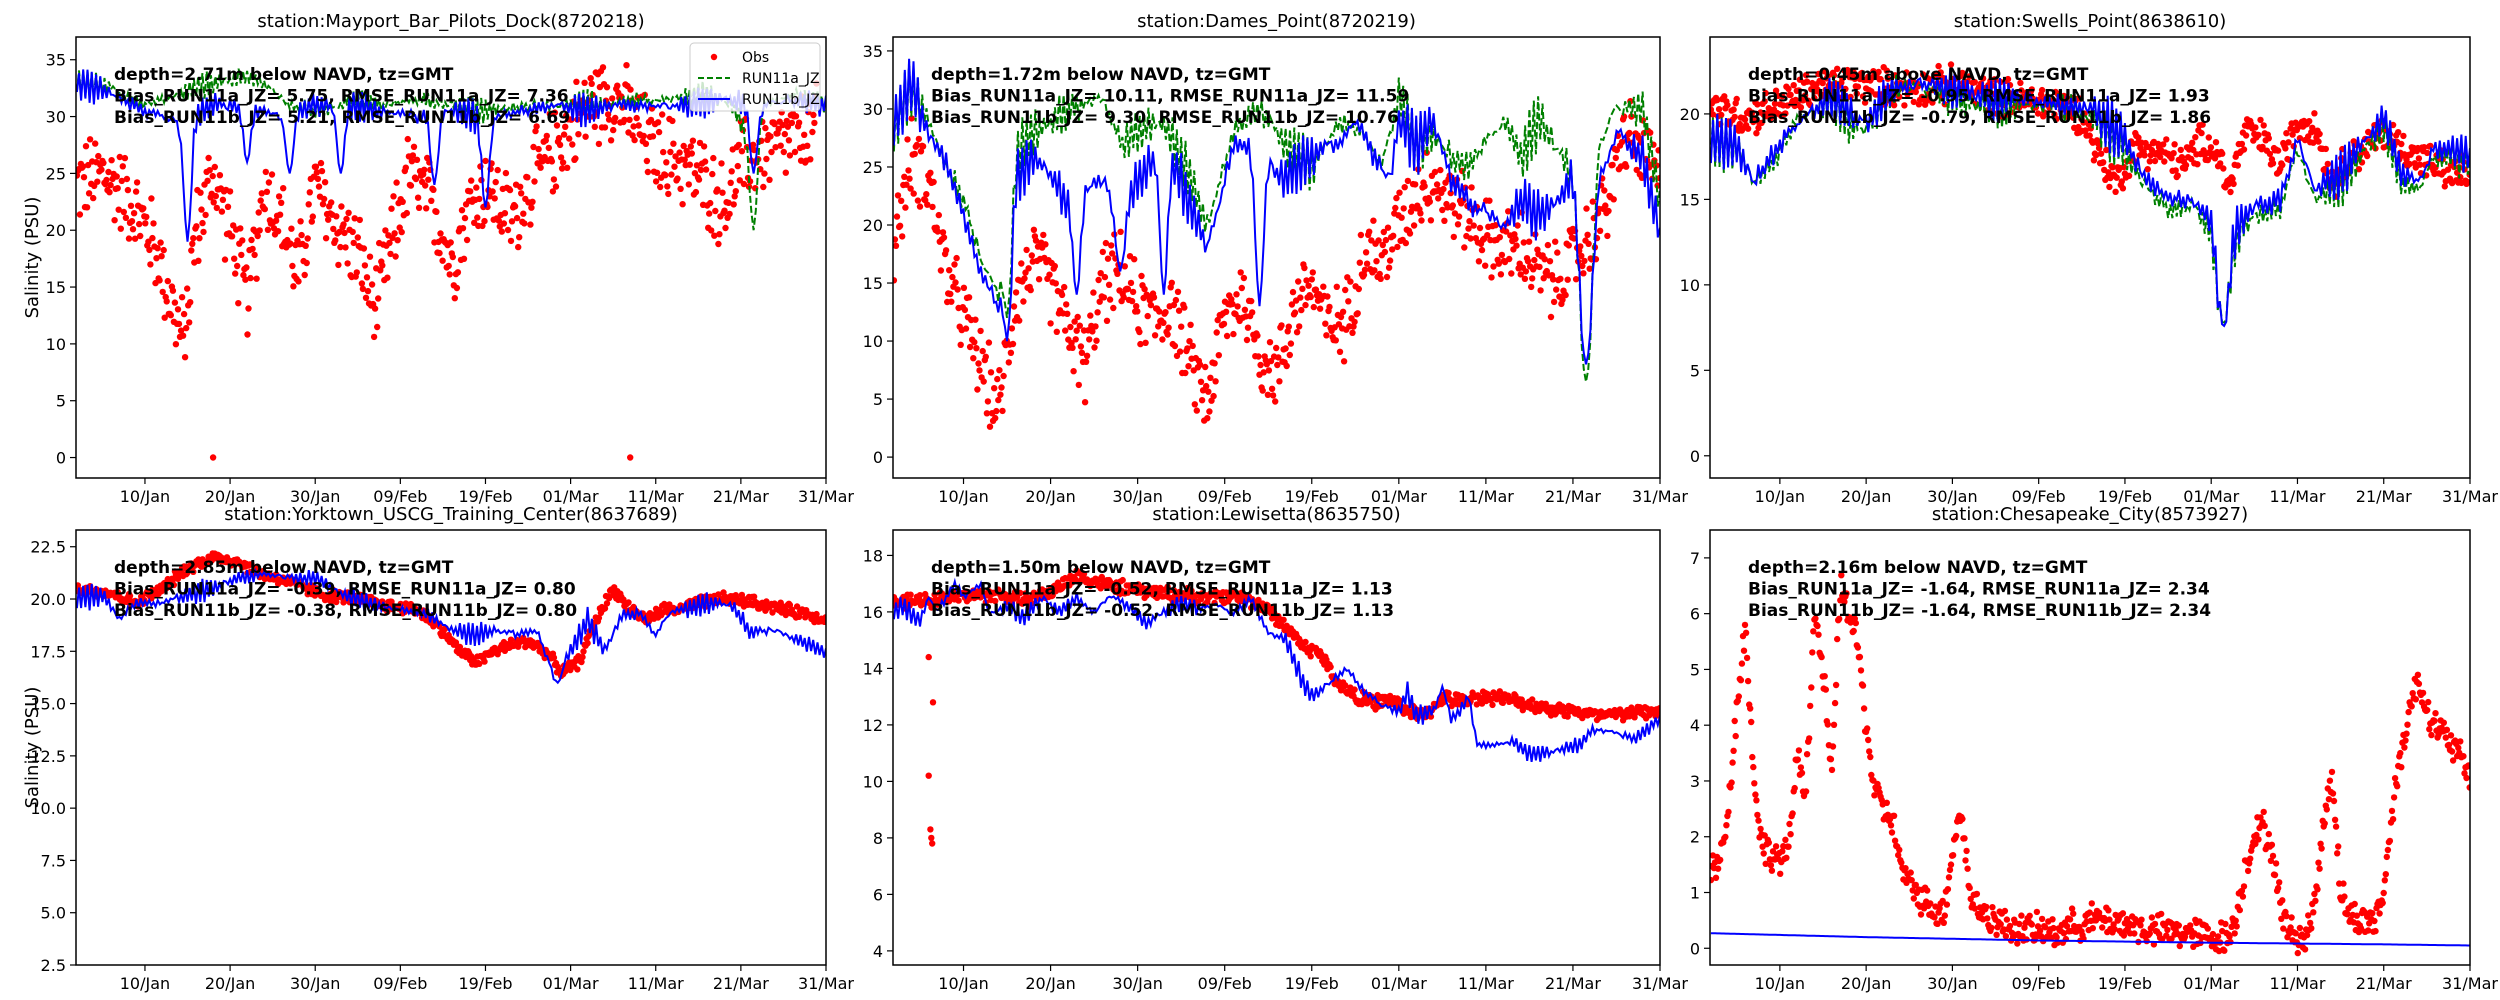  What do you see at coordinates (759, 100) in the screenshot?
I see `legend-item: RUN11b_JZ` at bounding box center [759, 100].